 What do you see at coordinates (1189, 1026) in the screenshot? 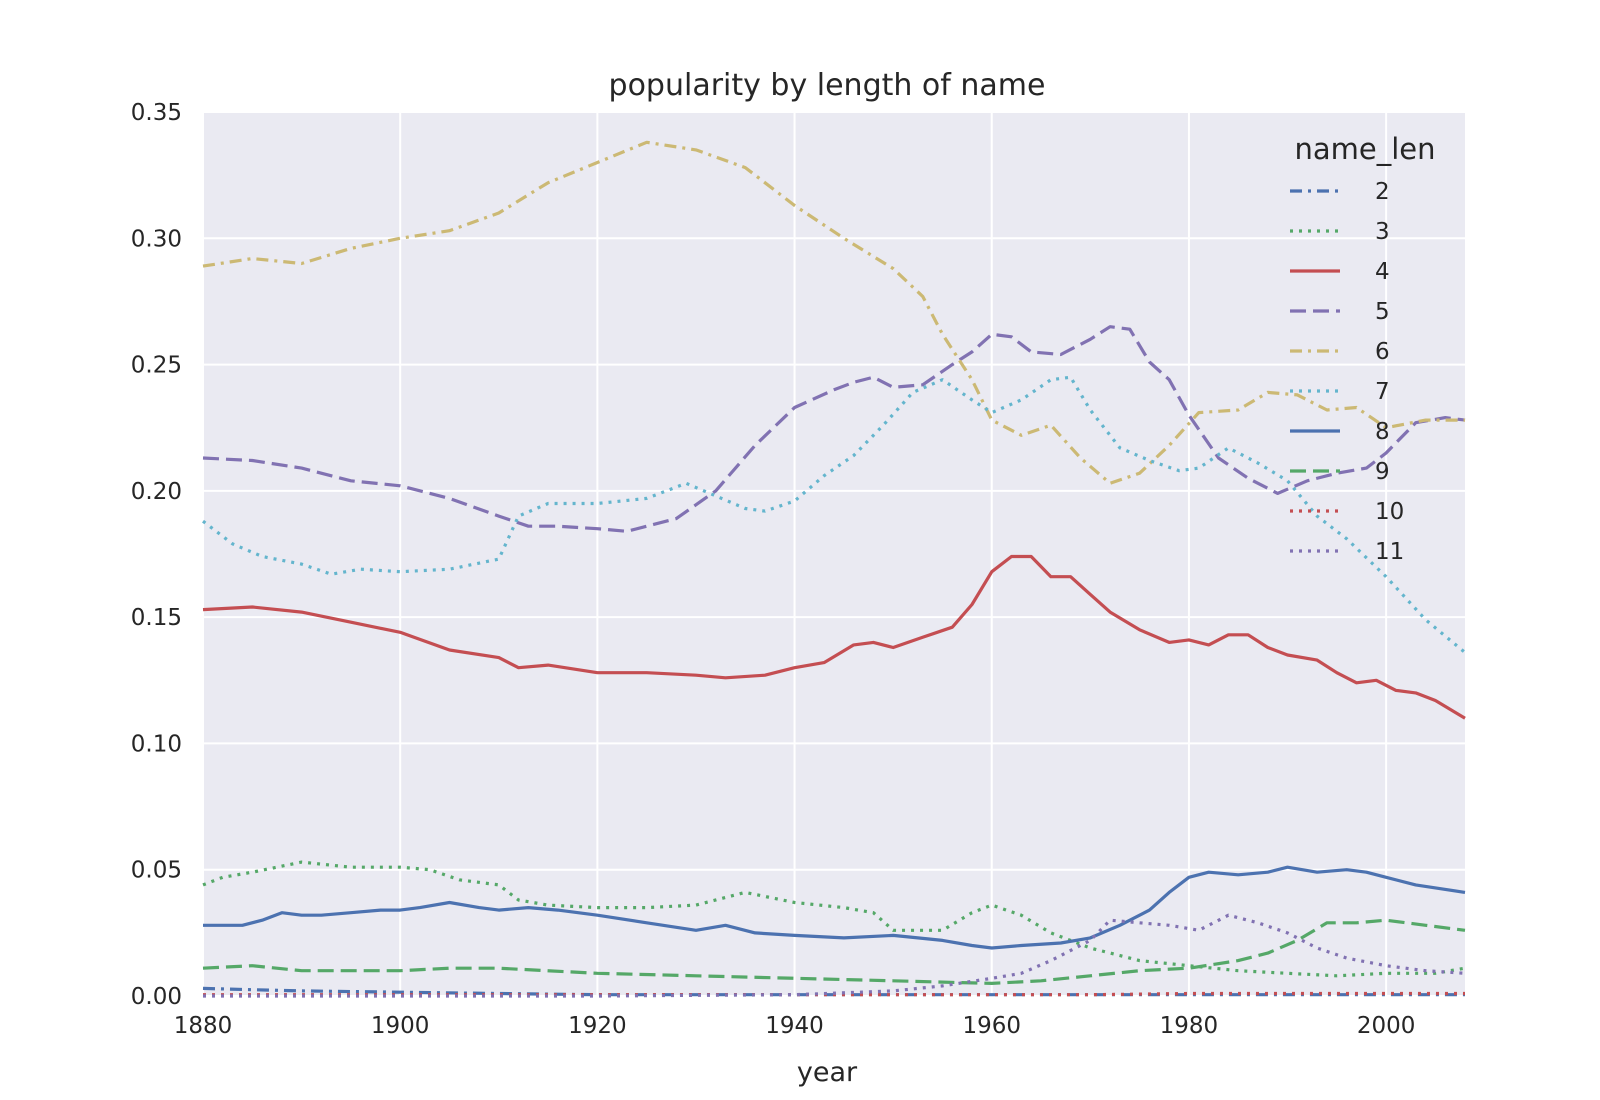
I see `x-tick-label: 1980` at bounding box center [1189, 1026].